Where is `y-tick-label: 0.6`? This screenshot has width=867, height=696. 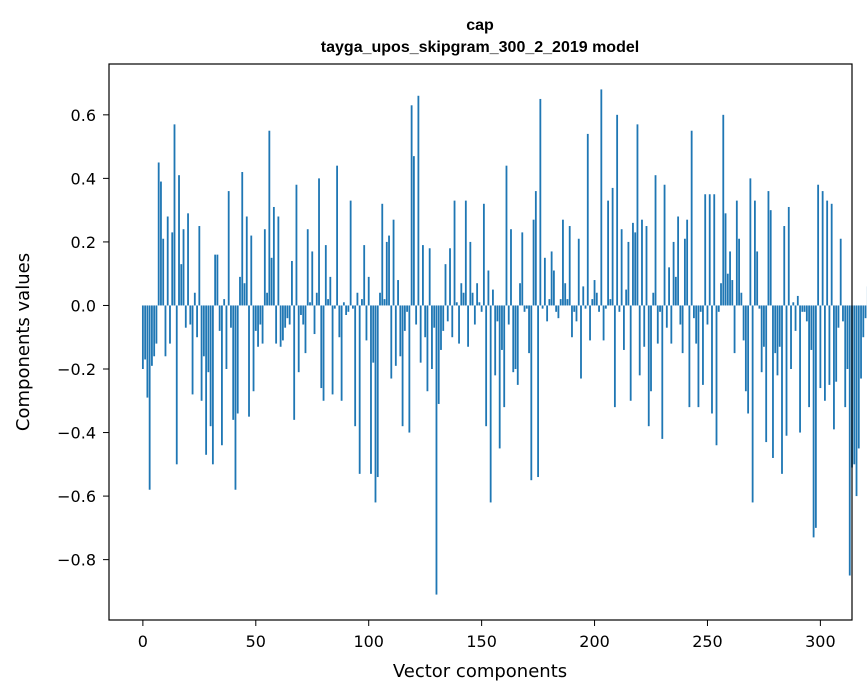 y-tick-label: 0.6 is located at coordinates (83, 115).